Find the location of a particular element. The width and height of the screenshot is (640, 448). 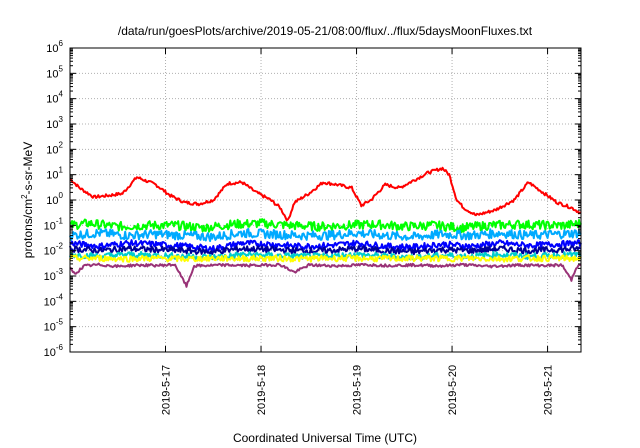

y-tick-label: 10⁵ is located at coordinates (54, 72).